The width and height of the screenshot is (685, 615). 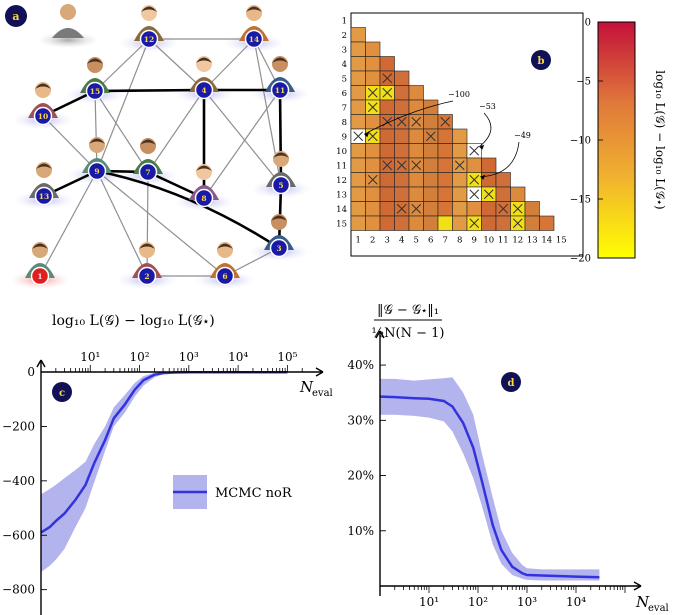 I want to click on person-9-hair, so click(x=97, y=141).